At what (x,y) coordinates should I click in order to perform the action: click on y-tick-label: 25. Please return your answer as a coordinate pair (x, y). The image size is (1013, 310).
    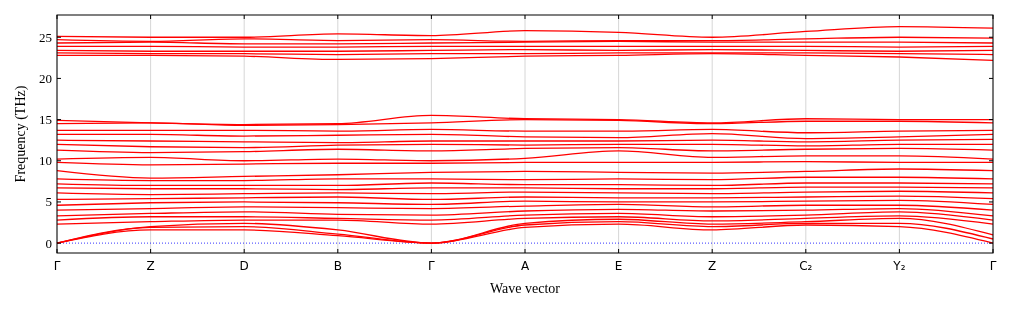
    Looking at the image, I should click on (45, 37).